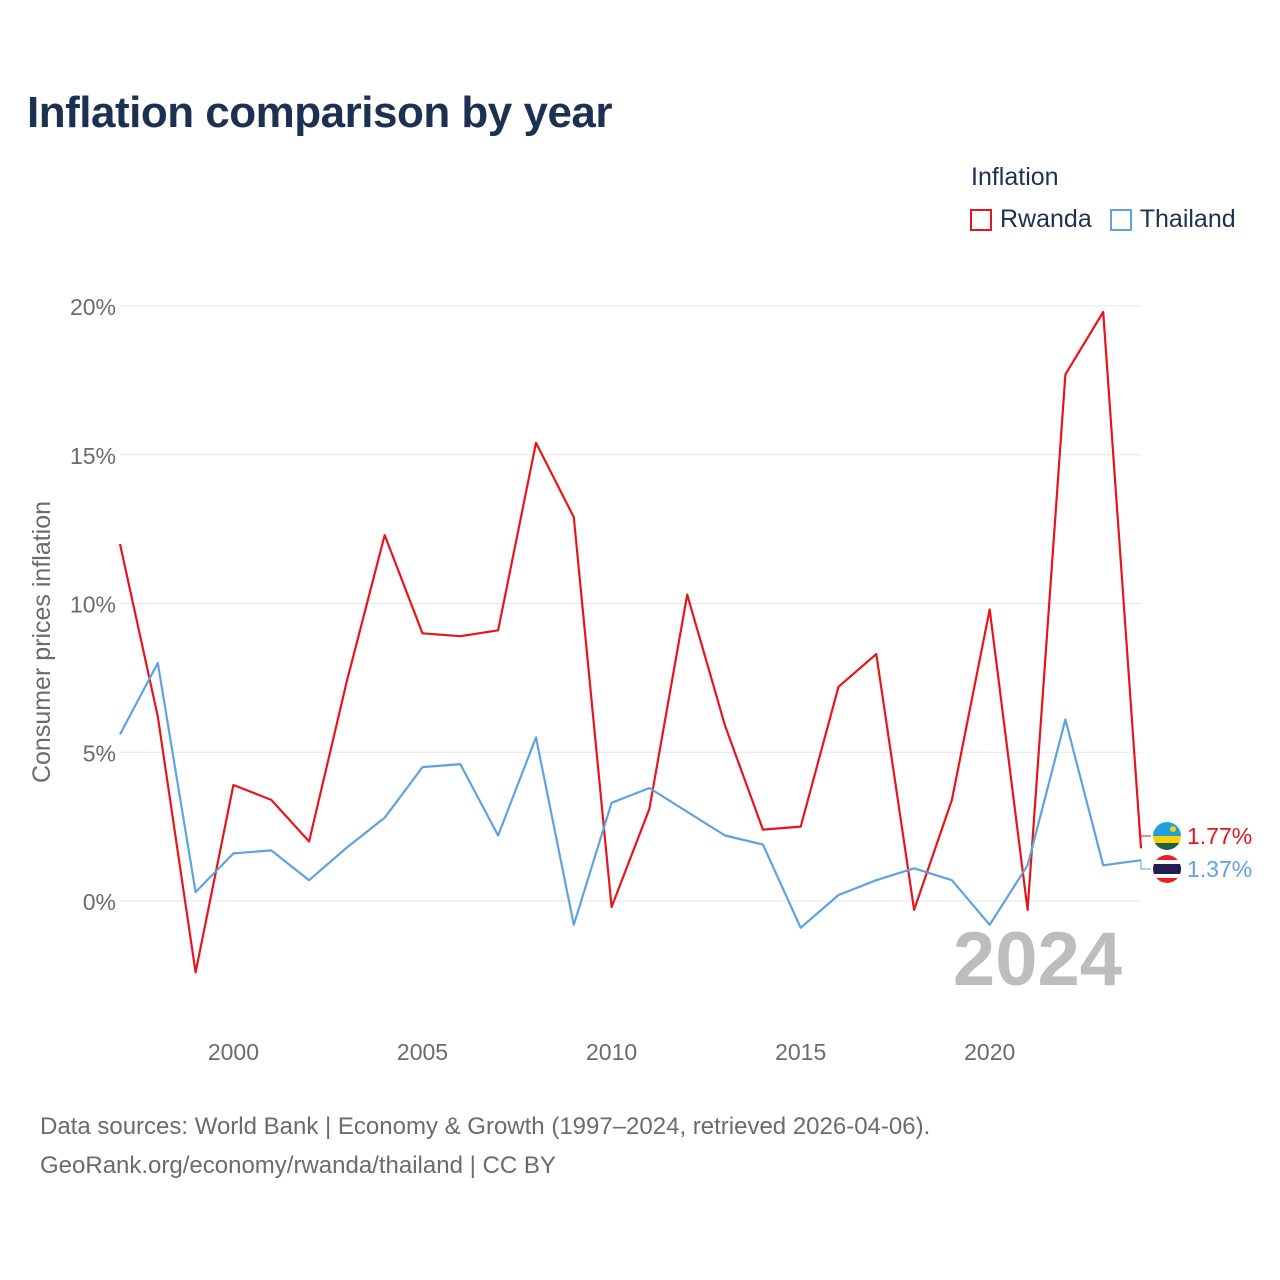 The image size is (1280, 1280). Describe the element at coordinates (1037, 959) in the screenshot. I see `year-watermark: 2024` at that location.